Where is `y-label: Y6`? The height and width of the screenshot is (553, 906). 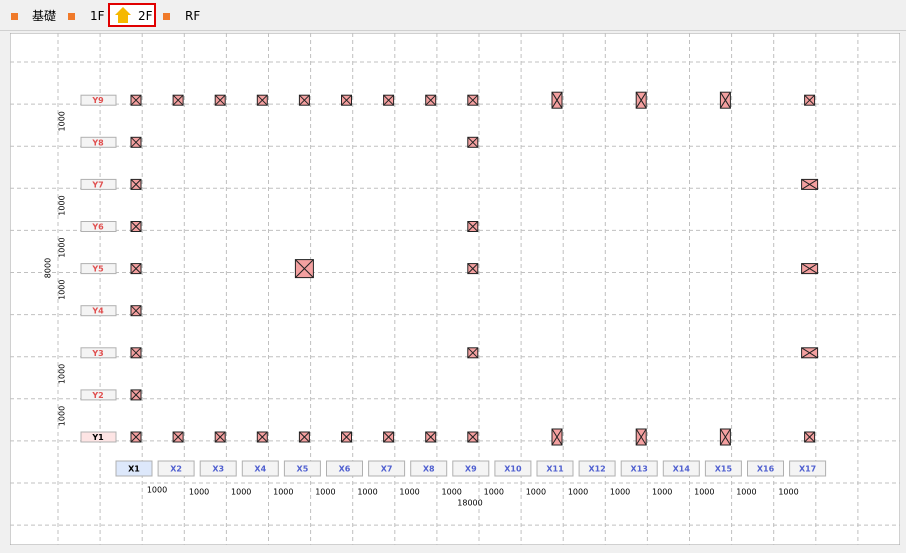
y-label: Y6 is located at coordinates (97, 227).